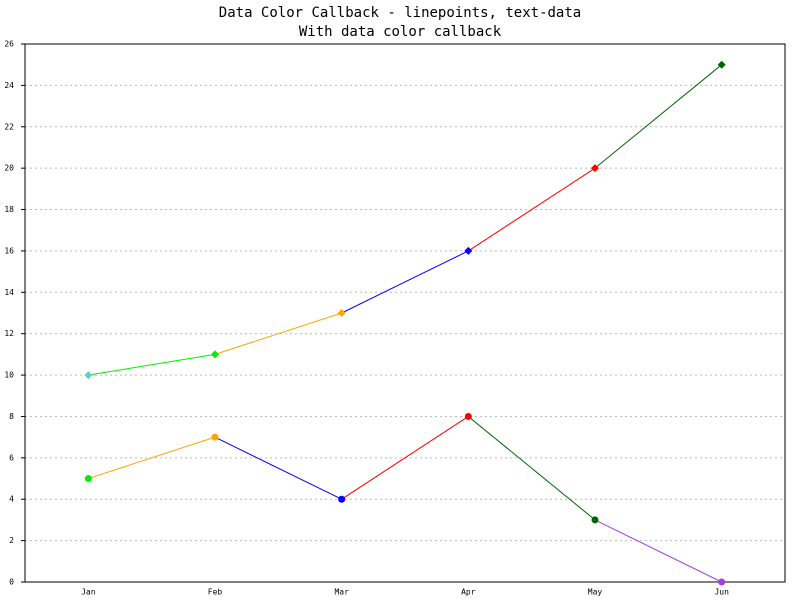  I want to click on y-tick-label: 16, so click(9, 250).